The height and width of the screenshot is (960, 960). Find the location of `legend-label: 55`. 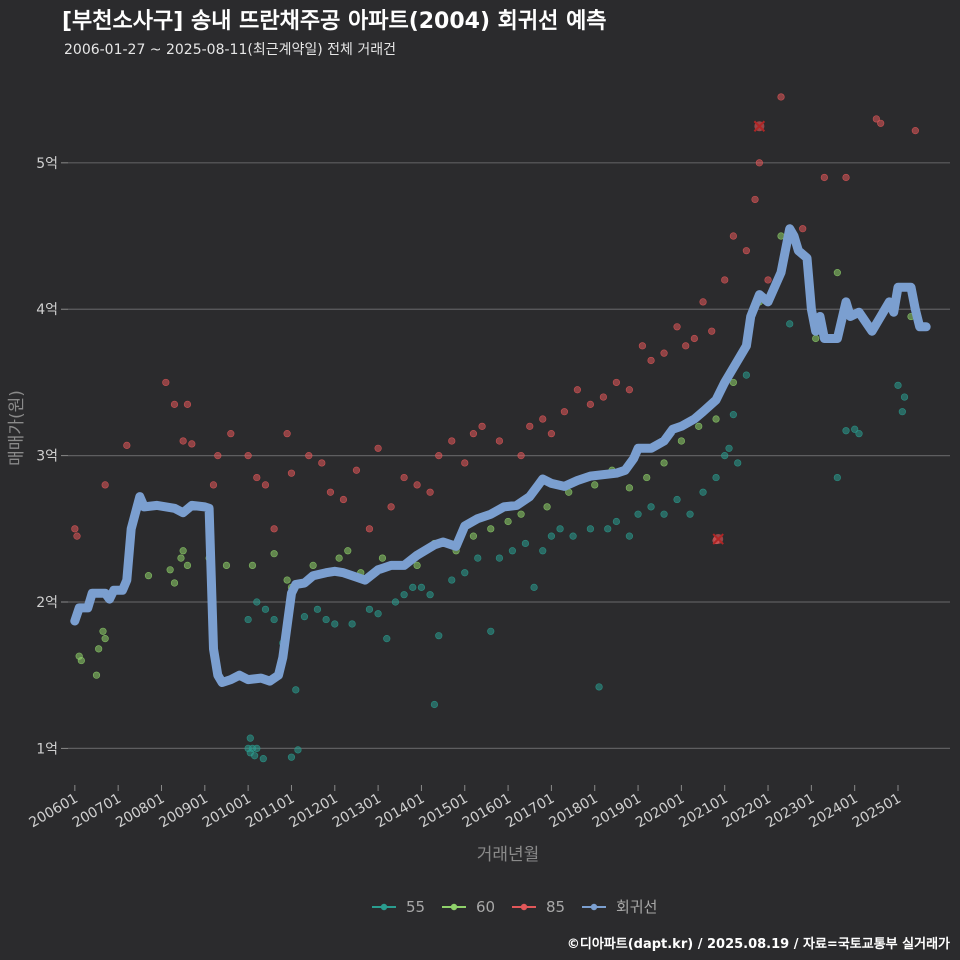

legend-label: 55 is located at coordinates (415, 907).